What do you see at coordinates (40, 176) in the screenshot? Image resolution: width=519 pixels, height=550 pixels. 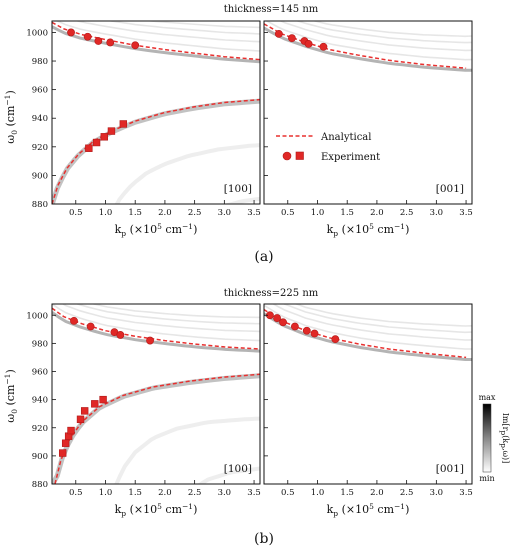 I see `y-tick-label: 900` at bounding box center [40, 176].